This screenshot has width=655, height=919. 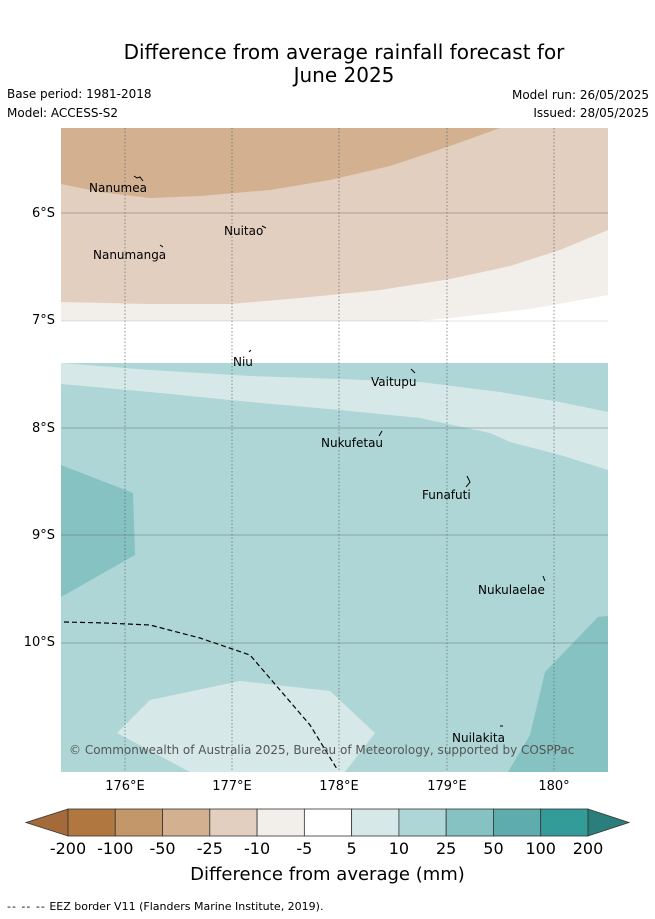 What do you see at coordinates (79, 94) in the screenshot?
I see `base-period: Base period: 1981-2018` at bounding box center [79, 94].